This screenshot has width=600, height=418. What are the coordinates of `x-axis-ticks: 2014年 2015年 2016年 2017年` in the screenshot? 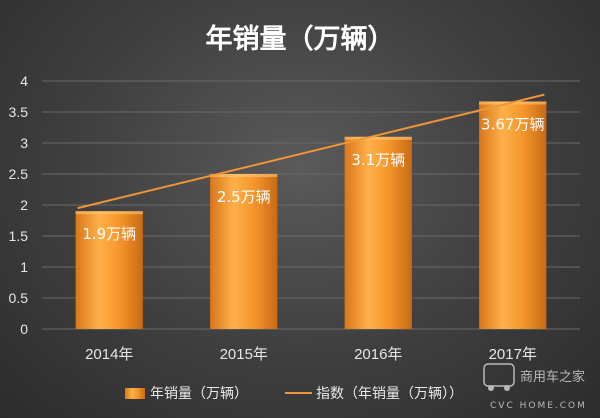 It's located at (311, 354).